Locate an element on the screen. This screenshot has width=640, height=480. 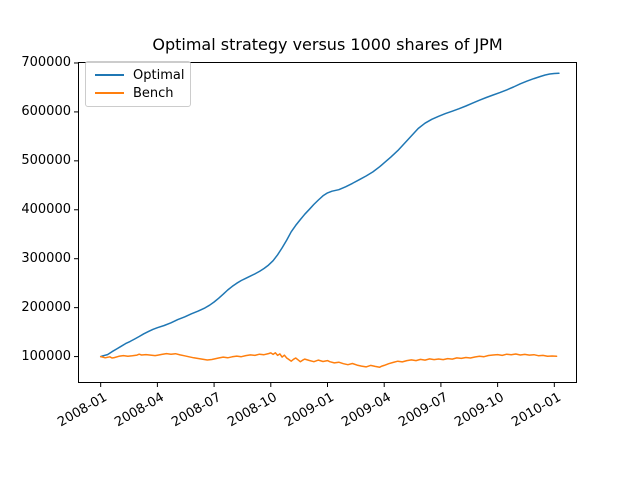
y-tick-label: 200000 is located at coordinates (46, 307).